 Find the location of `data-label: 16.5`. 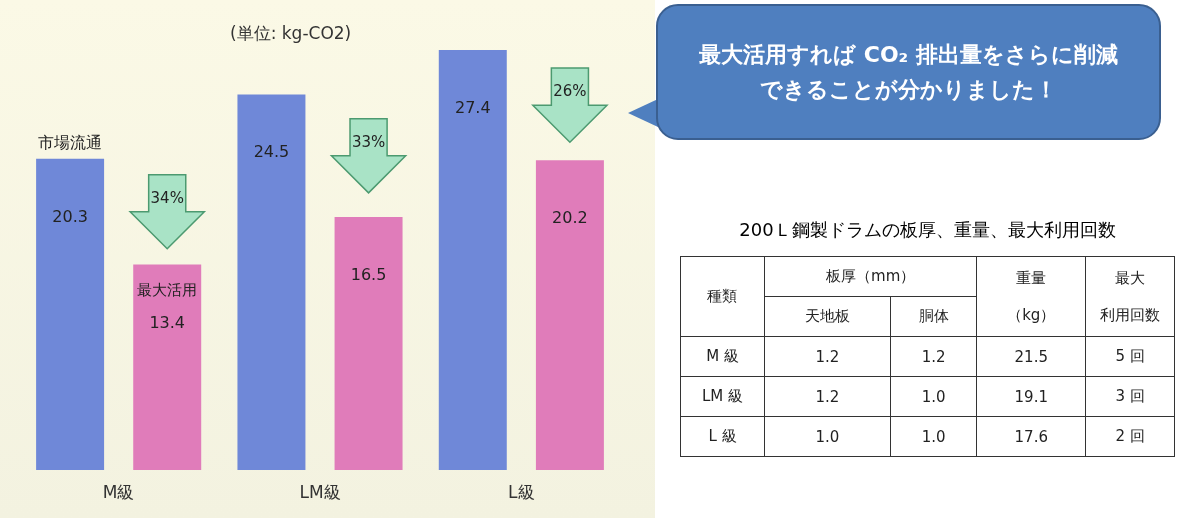

data-label: 16.5 is located at coordinates (368, 275).